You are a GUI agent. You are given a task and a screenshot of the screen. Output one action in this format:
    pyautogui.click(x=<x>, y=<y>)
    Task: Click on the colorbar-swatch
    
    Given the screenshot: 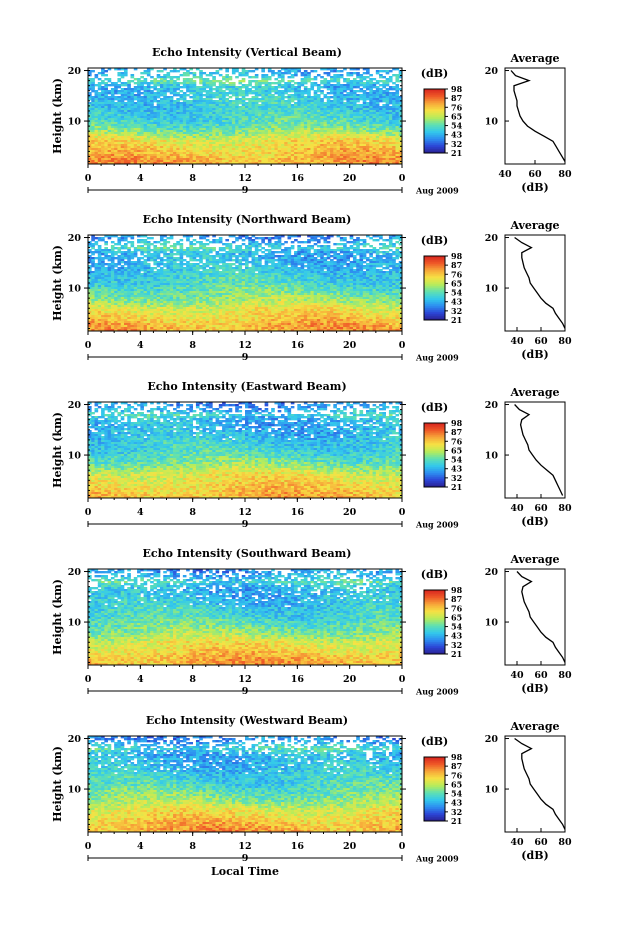 What is the action you would take?
    pyautogui.click(x=434, y=132)
    